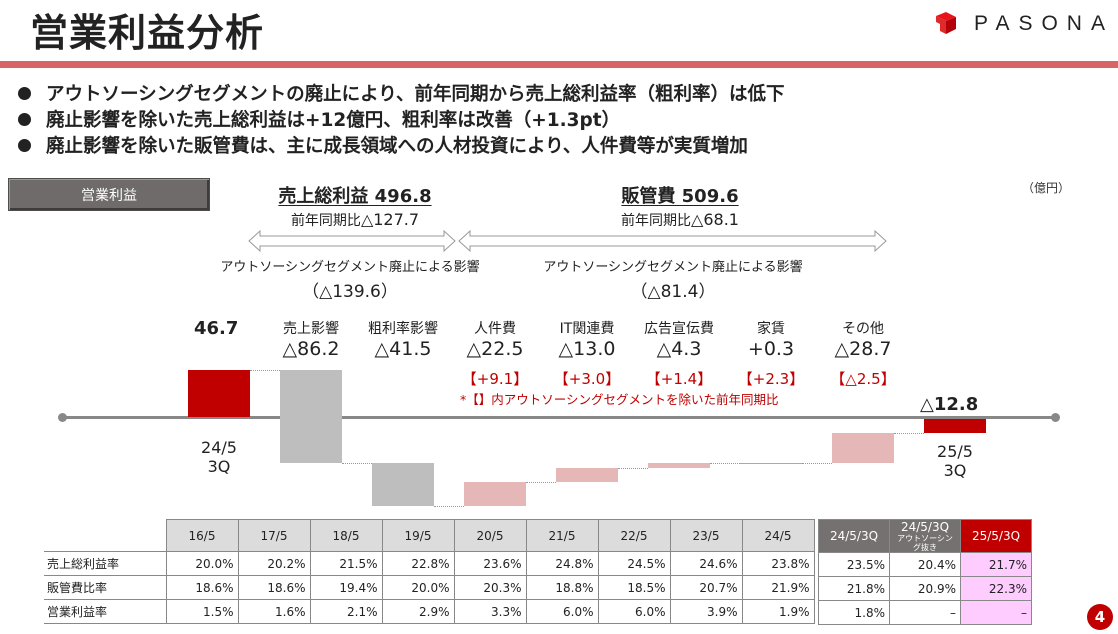 Image resolution: width=1118 pixels, height=634 pixels. What do you see at coordinates (216, 328) in the screenshot?
I see `start-value: 46.7` at bounding box center [216, 328].